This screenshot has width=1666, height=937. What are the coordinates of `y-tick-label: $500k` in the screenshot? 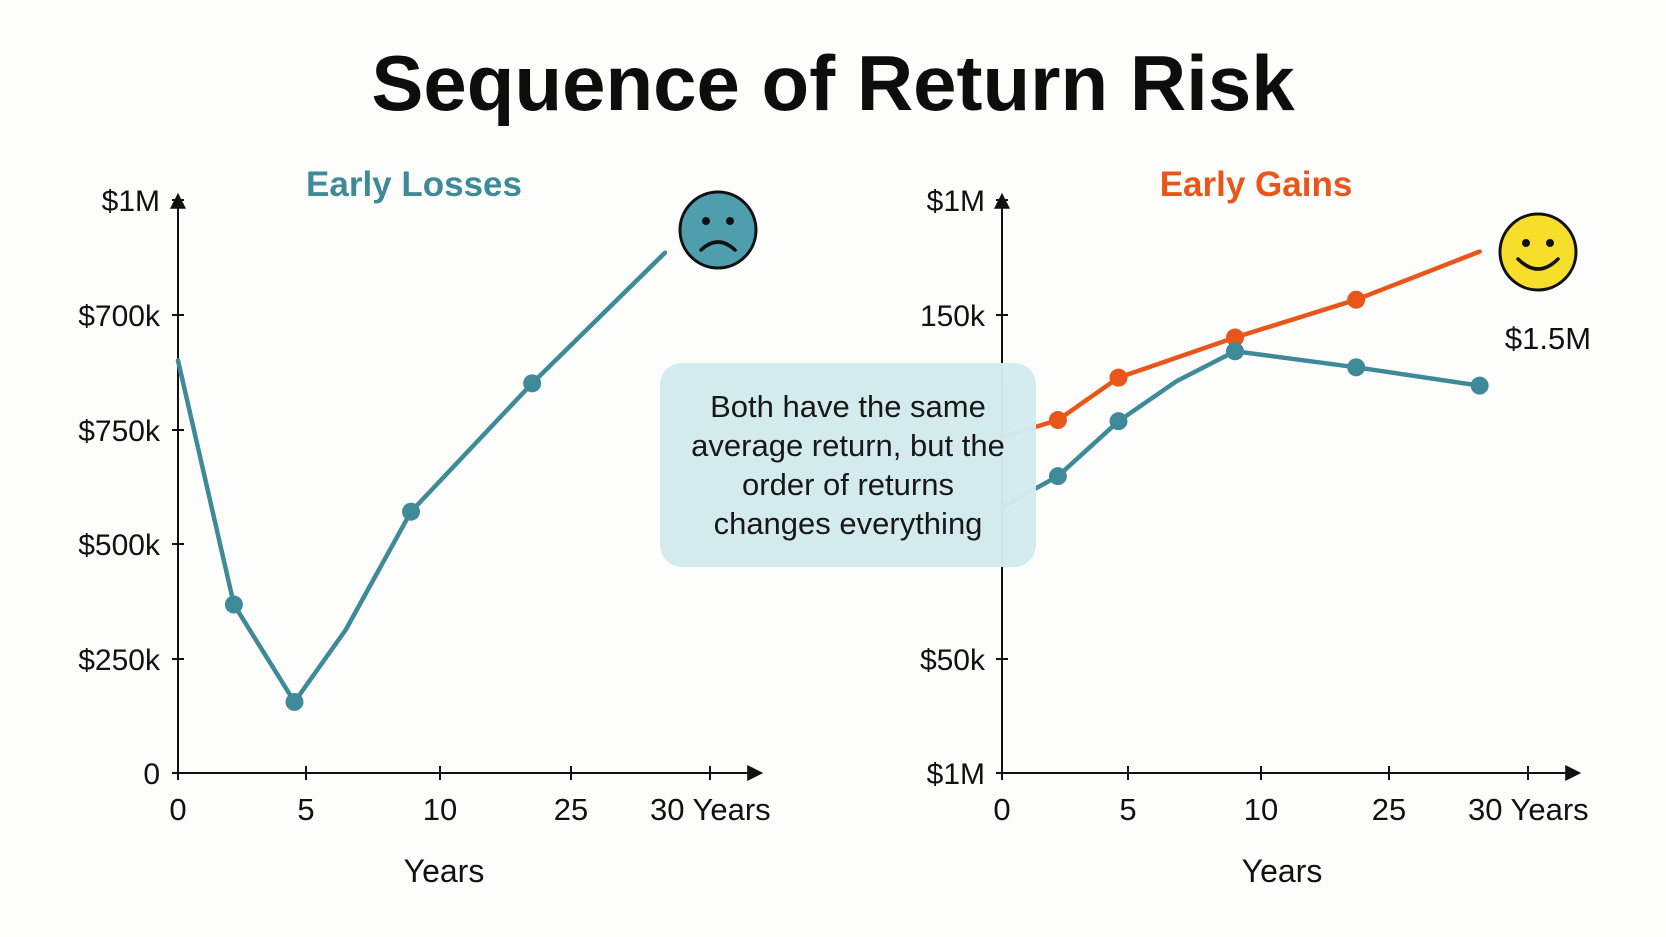 It's located at (119, 545).